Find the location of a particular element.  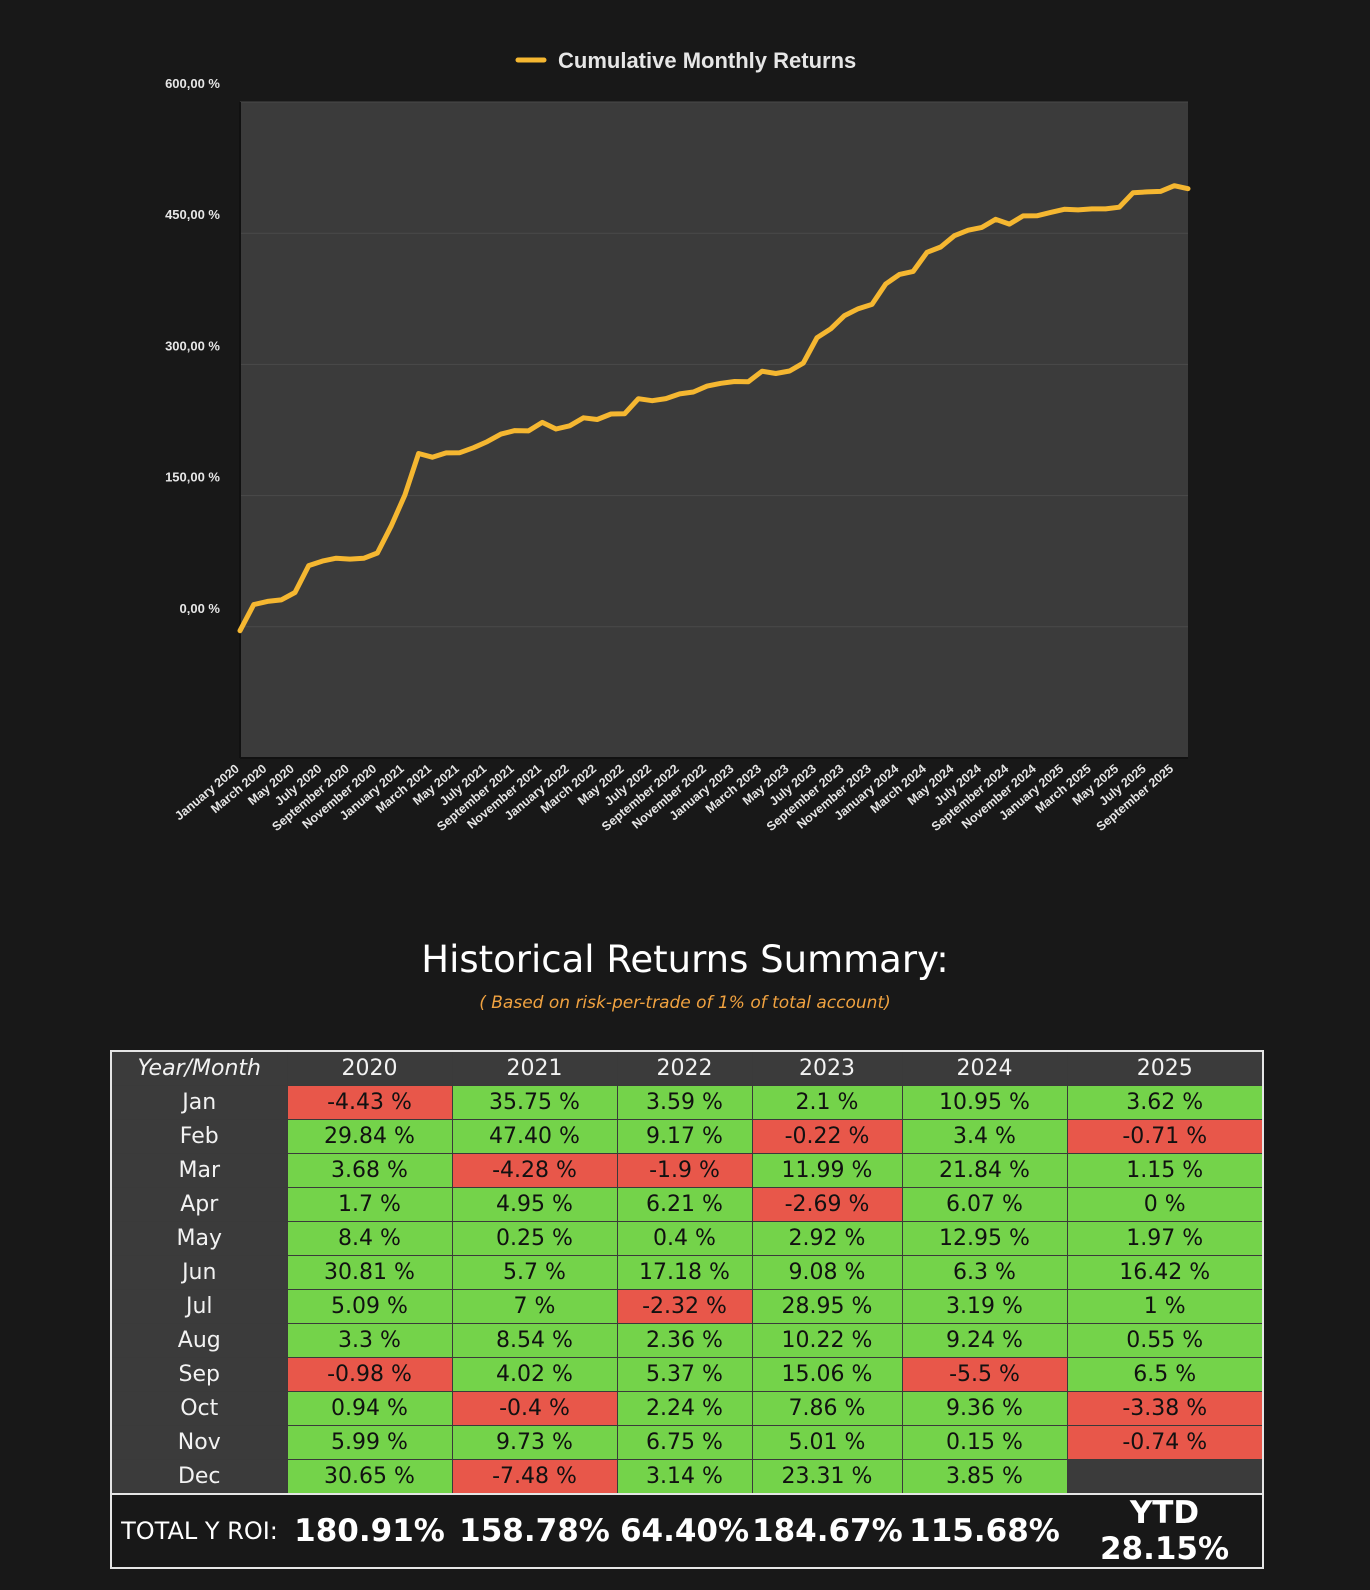

return-cell: 2.92 % is located at coordinates (827, 1238).